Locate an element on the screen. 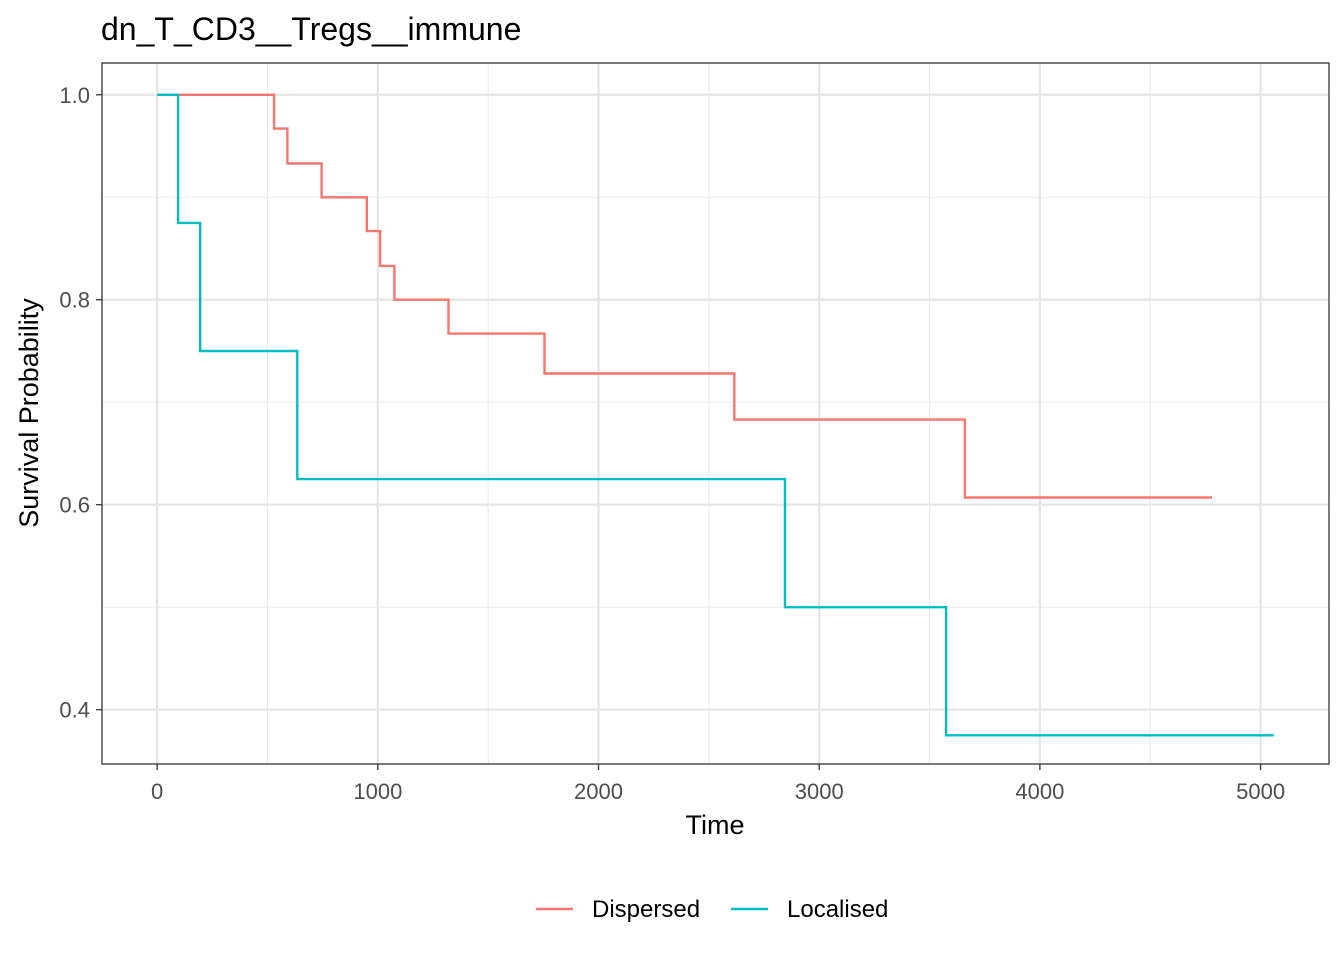  y-axis: 0.4 0.6 0.8 1.0 is located at coordinates (80, 403).